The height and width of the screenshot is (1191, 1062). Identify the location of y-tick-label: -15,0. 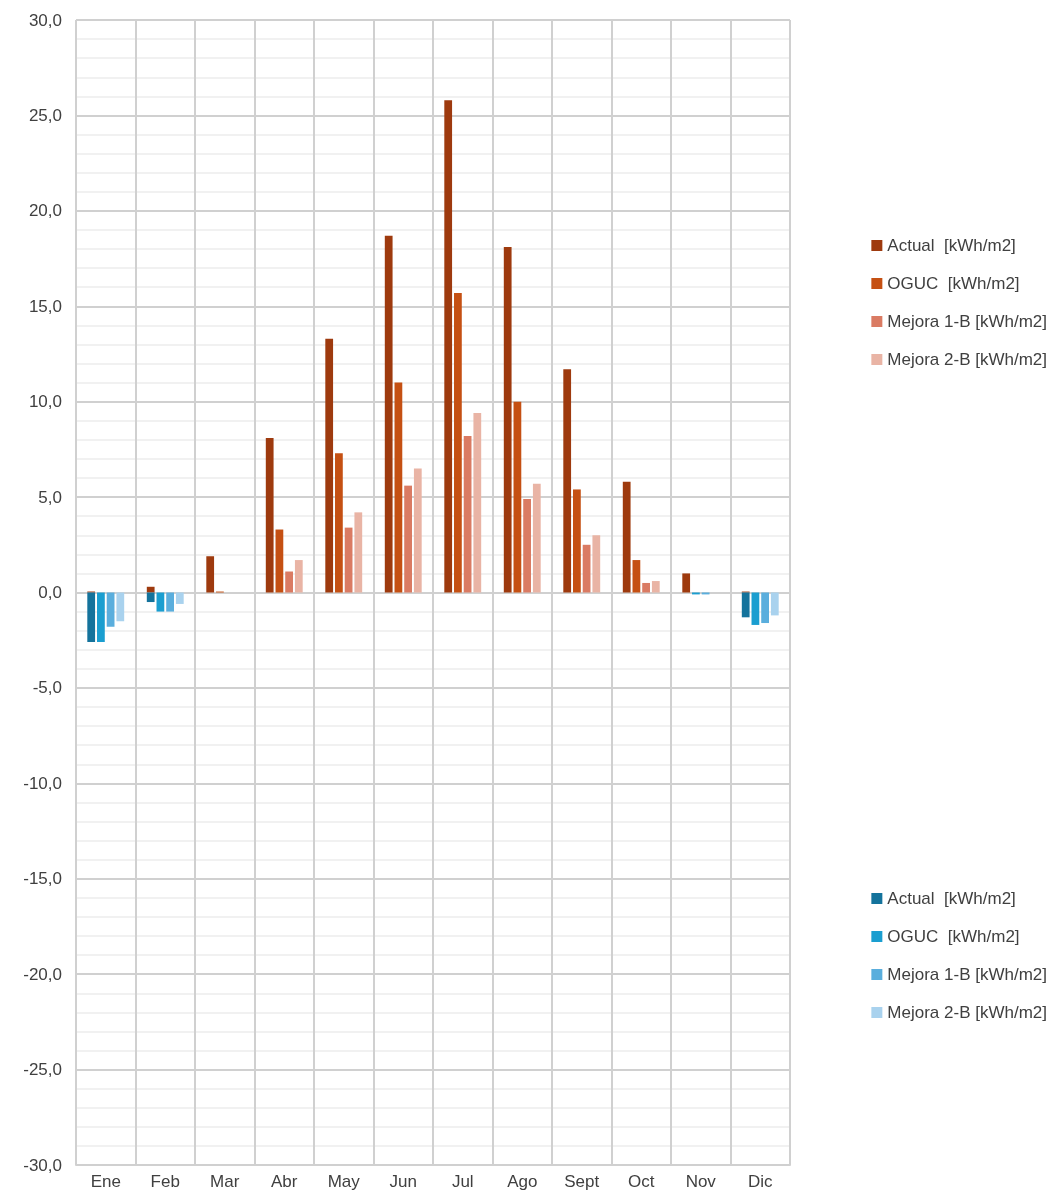
(42, 879).